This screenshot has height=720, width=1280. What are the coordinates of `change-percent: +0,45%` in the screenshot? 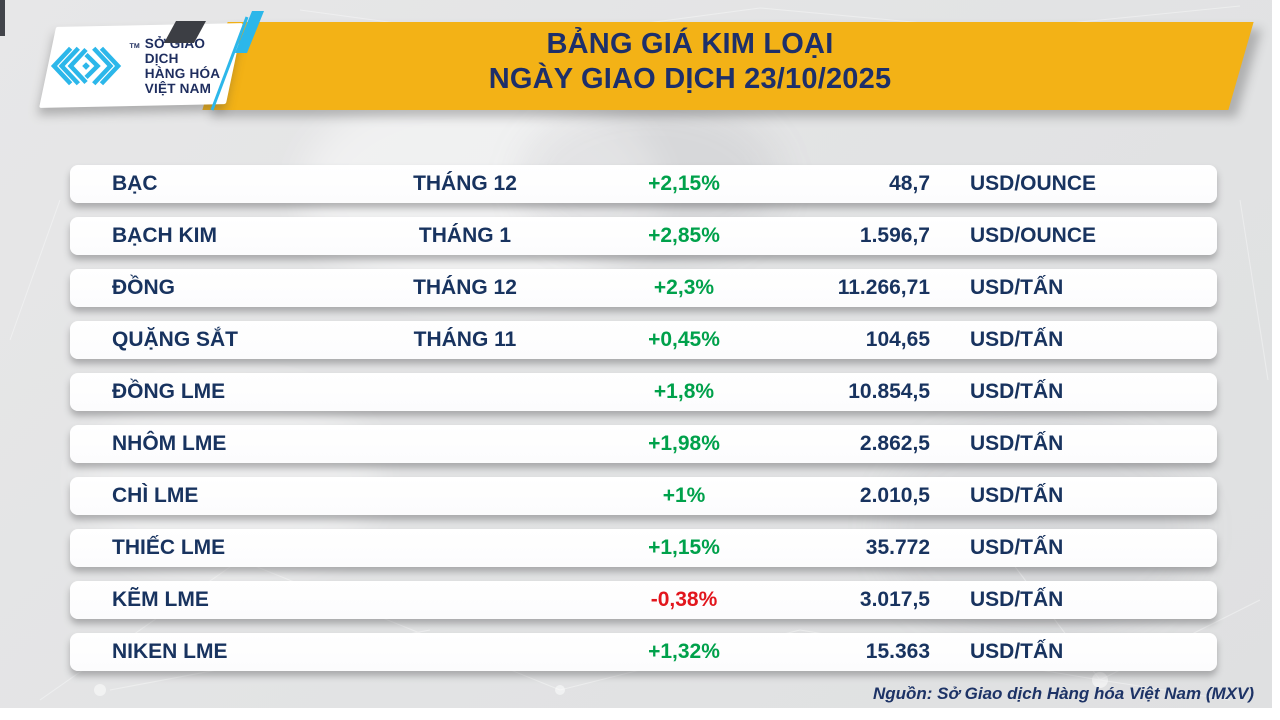 It's located at (684, 339).